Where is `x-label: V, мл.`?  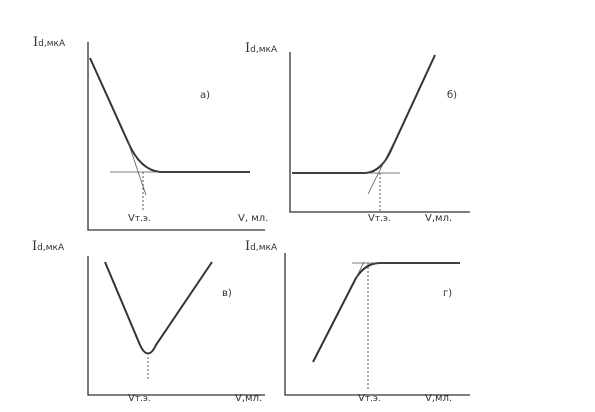 x-label: V, мл. is located at coordinates (253, 218).